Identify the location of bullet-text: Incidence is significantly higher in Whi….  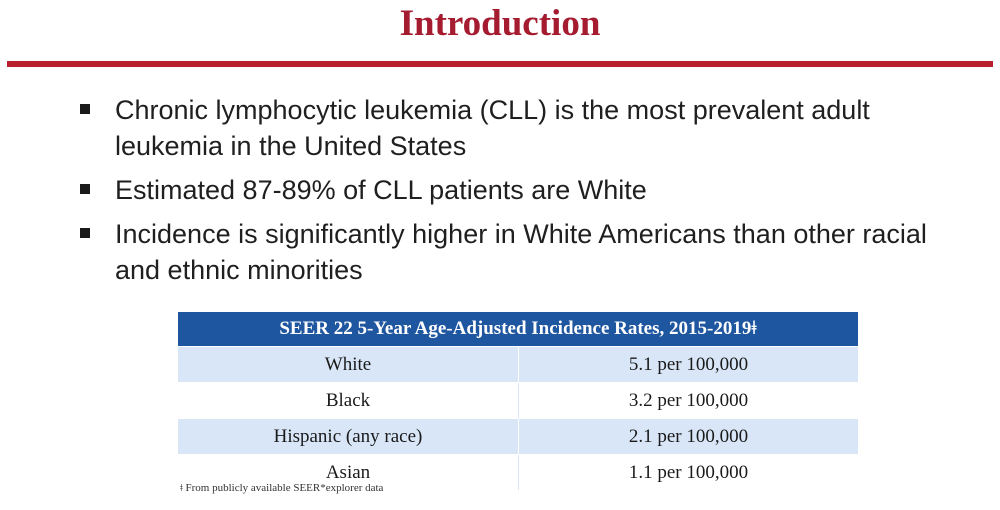
(521, 252).